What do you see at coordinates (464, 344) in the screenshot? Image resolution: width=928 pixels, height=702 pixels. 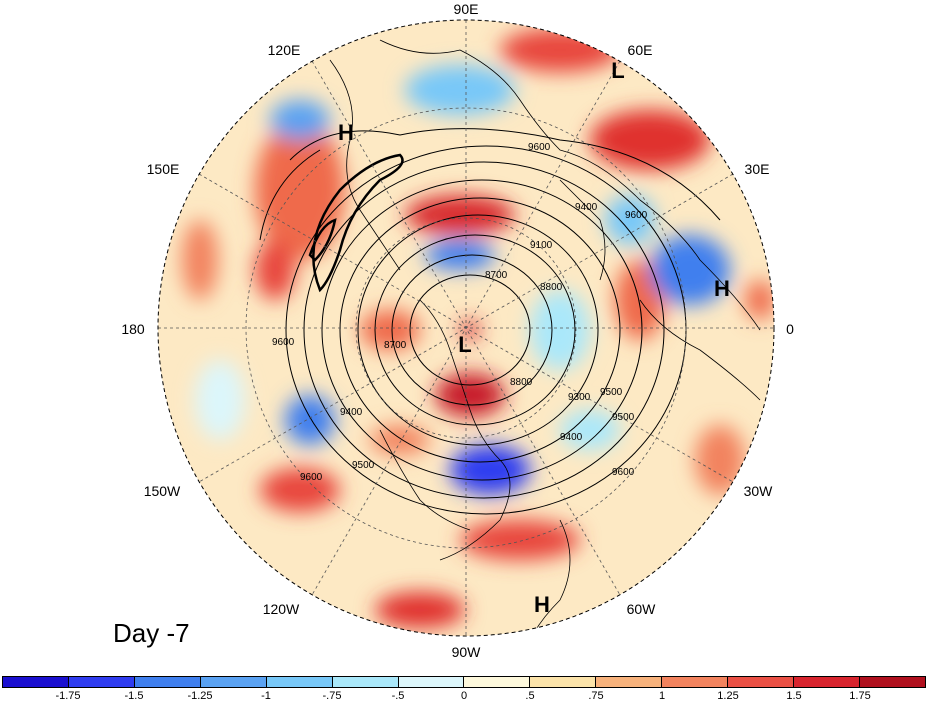 I see `low-label-pole: L` at bounding box center [464, 344].